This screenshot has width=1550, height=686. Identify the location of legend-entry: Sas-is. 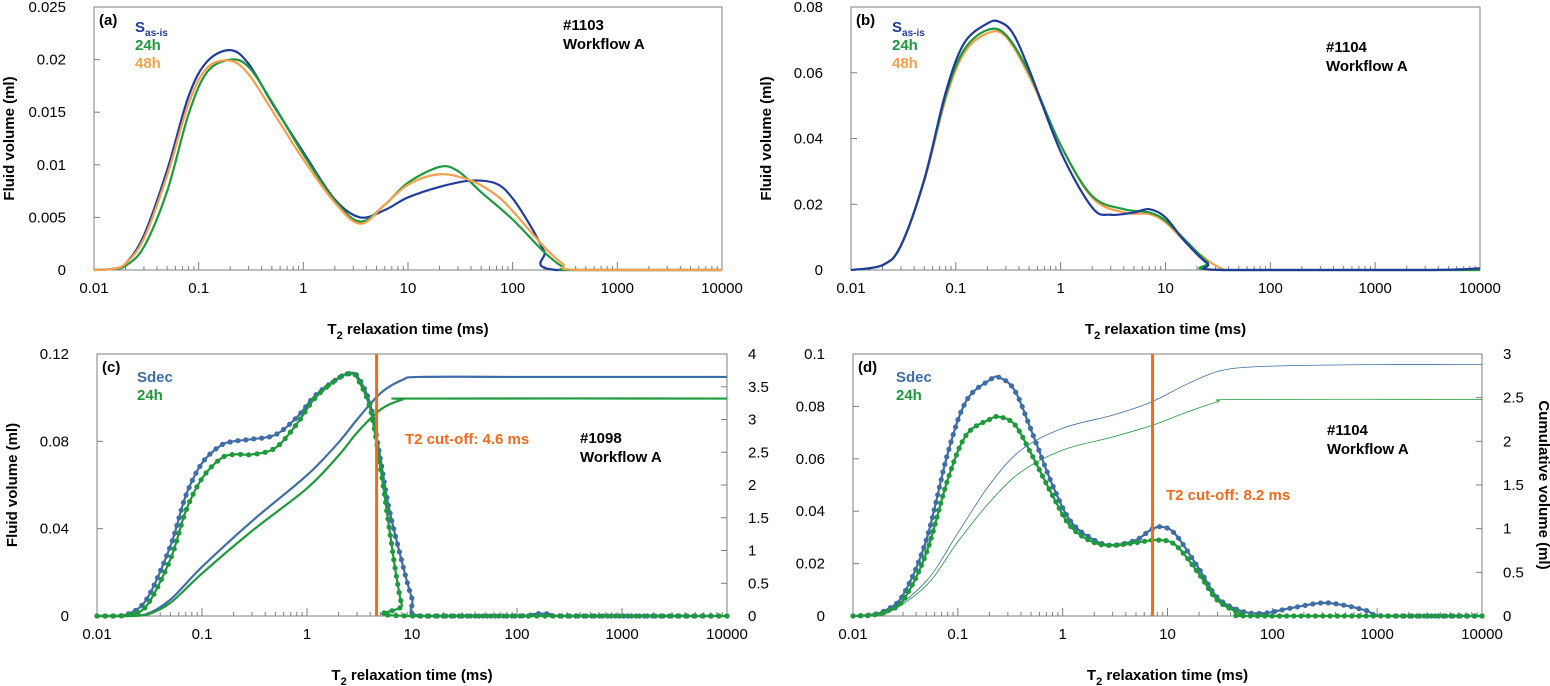
(908, 29).